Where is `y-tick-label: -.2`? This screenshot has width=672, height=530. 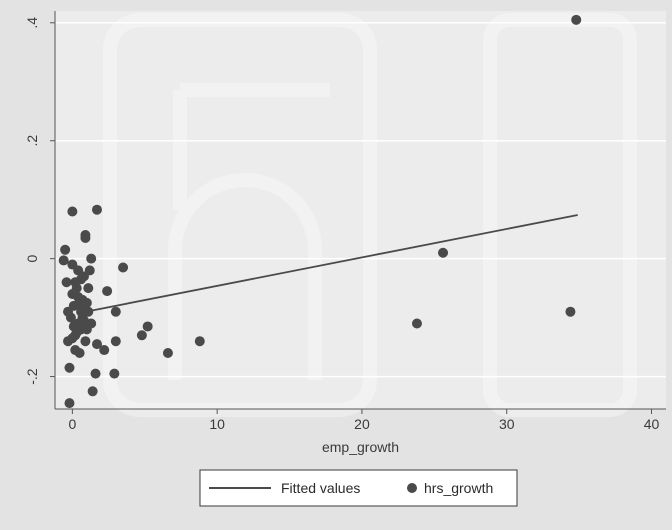
y-tick-label: -.2 is located at coordinates (32, 376).